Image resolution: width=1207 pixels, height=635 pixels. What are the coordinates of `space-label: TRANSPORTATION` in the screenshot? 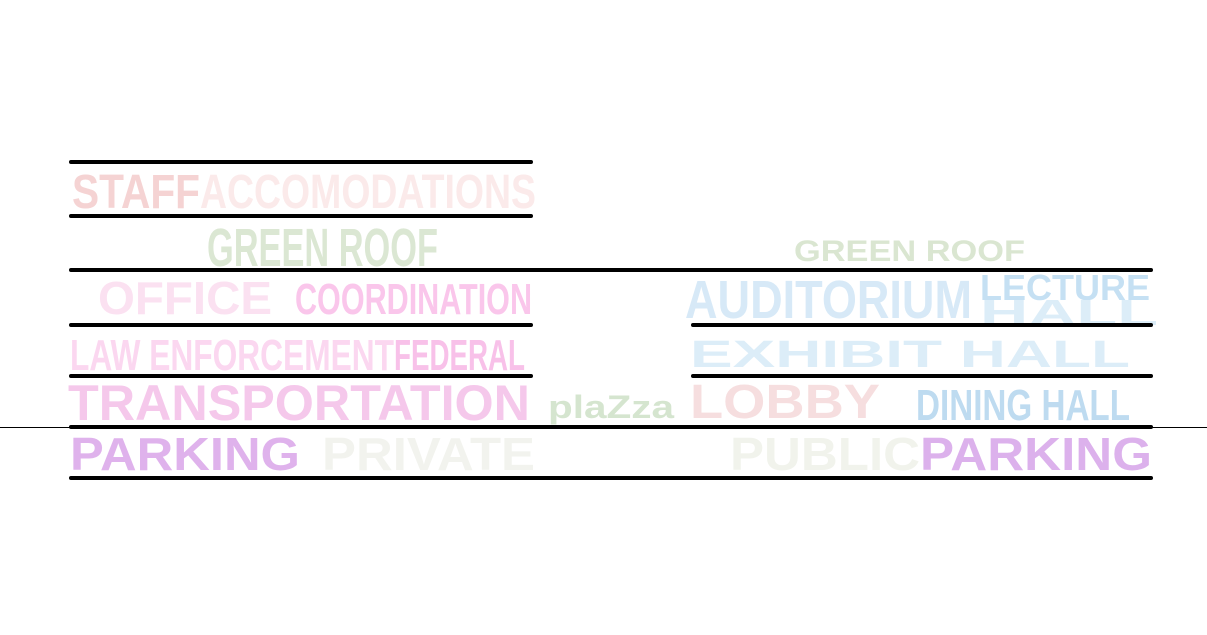 It's located at (299, 403).